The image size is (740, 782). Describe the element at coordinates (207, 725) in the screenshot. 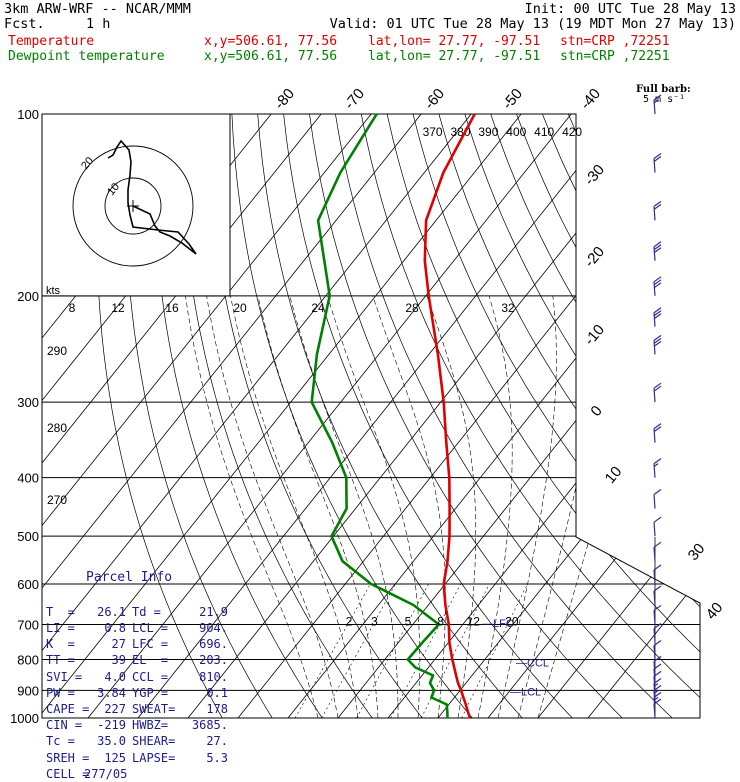

I see `parcel-info-value: 3685.` at that location.